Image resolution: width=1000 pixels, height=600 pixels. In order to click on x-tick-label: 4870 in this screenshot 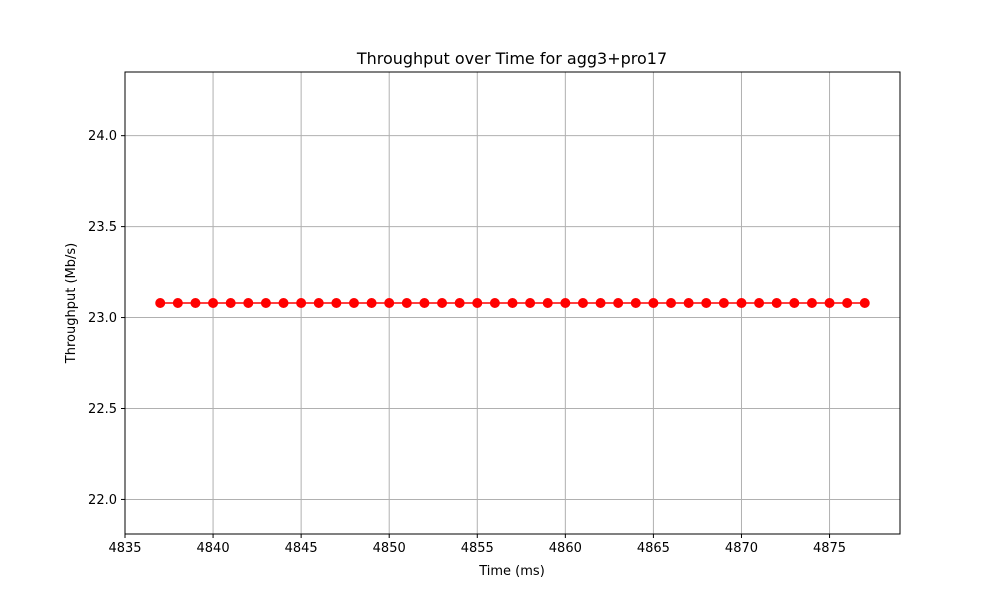, I will do `click(741, 548)`.